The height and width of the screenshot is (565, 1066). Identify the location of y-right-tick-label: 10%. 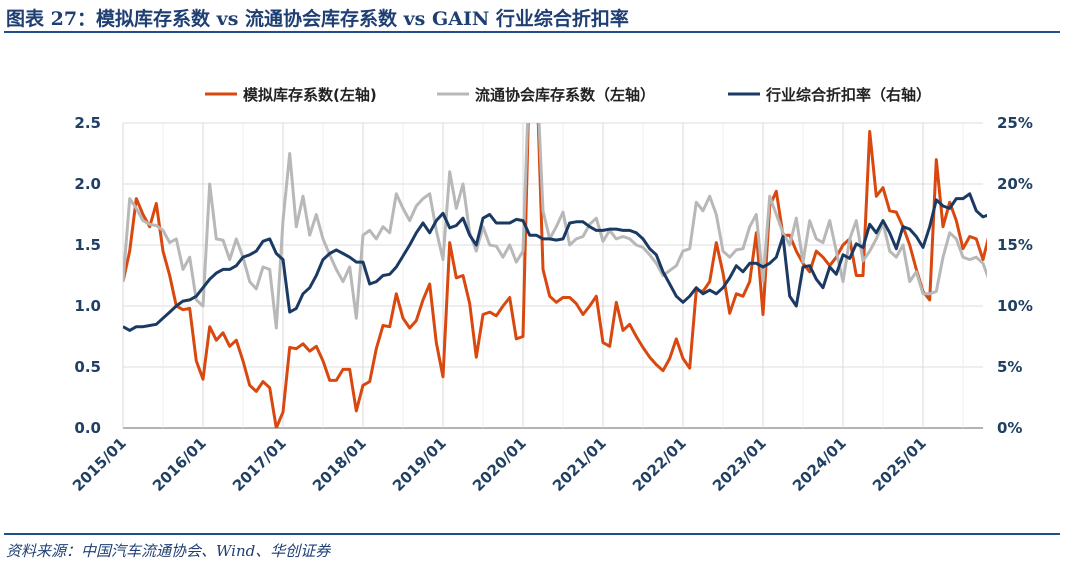
(1015, 306).